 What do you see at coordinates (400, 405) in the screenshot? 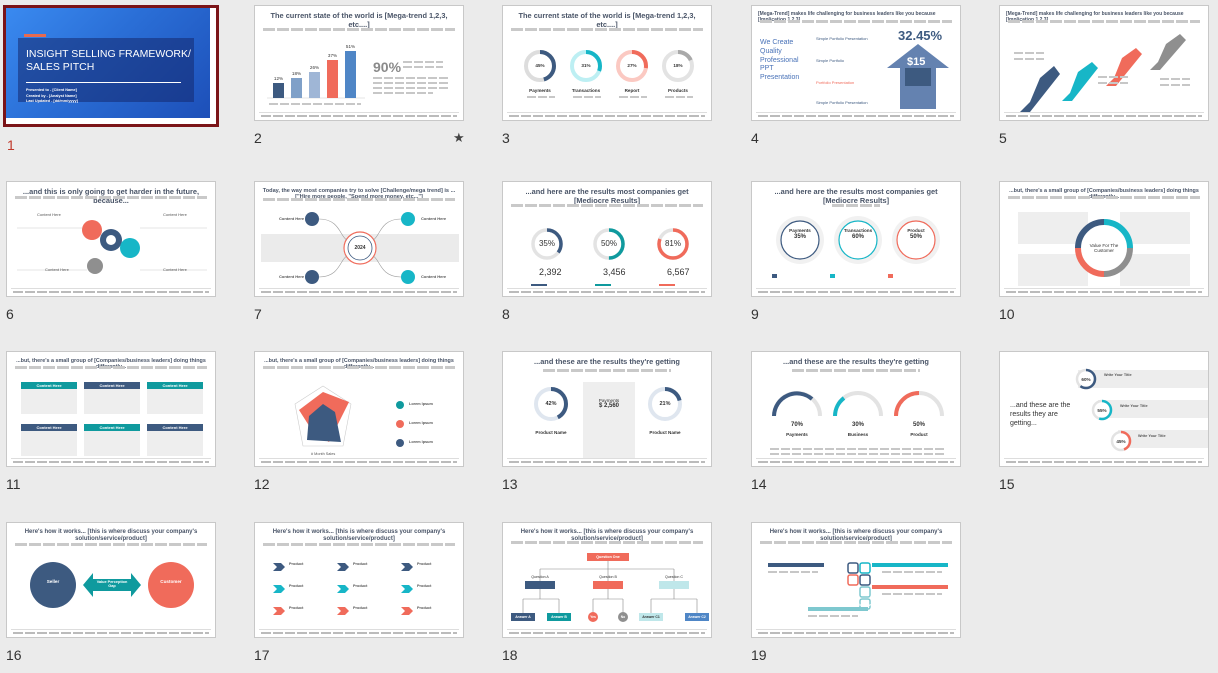
I see `legend-dot` at bounding box center [400, 405].